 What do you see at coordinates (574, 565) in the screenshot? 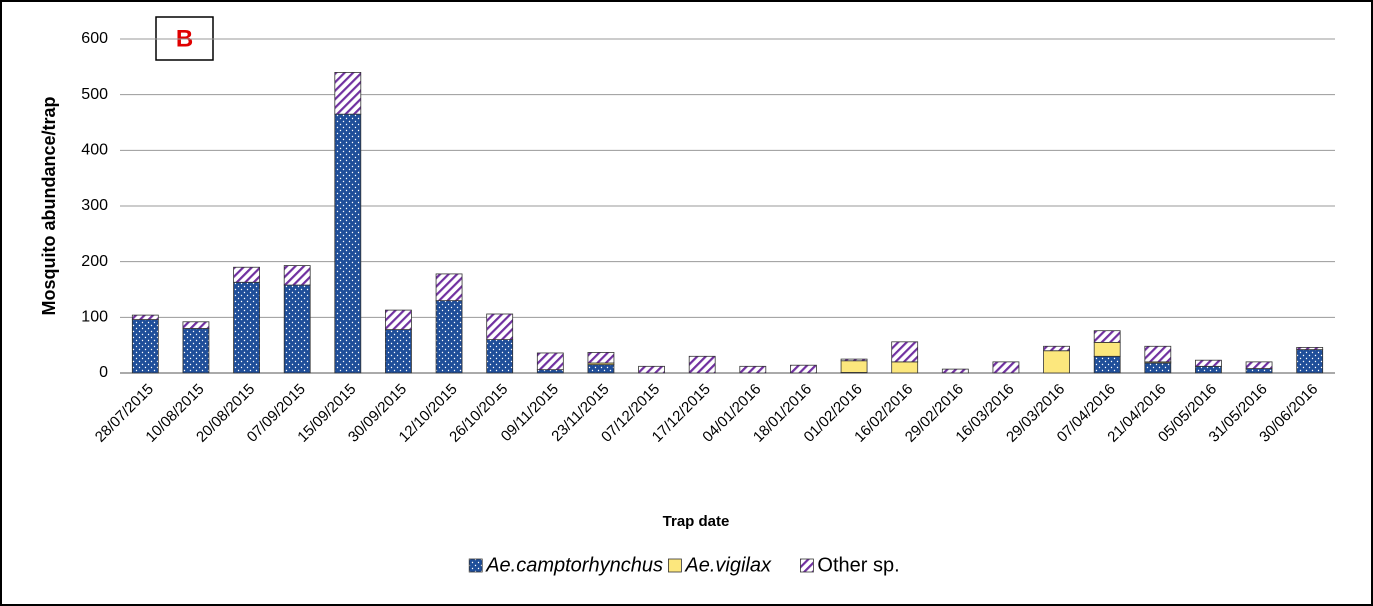
I see `legend-label: Ae.camptorhynchus` at bounding box center [574, 565].